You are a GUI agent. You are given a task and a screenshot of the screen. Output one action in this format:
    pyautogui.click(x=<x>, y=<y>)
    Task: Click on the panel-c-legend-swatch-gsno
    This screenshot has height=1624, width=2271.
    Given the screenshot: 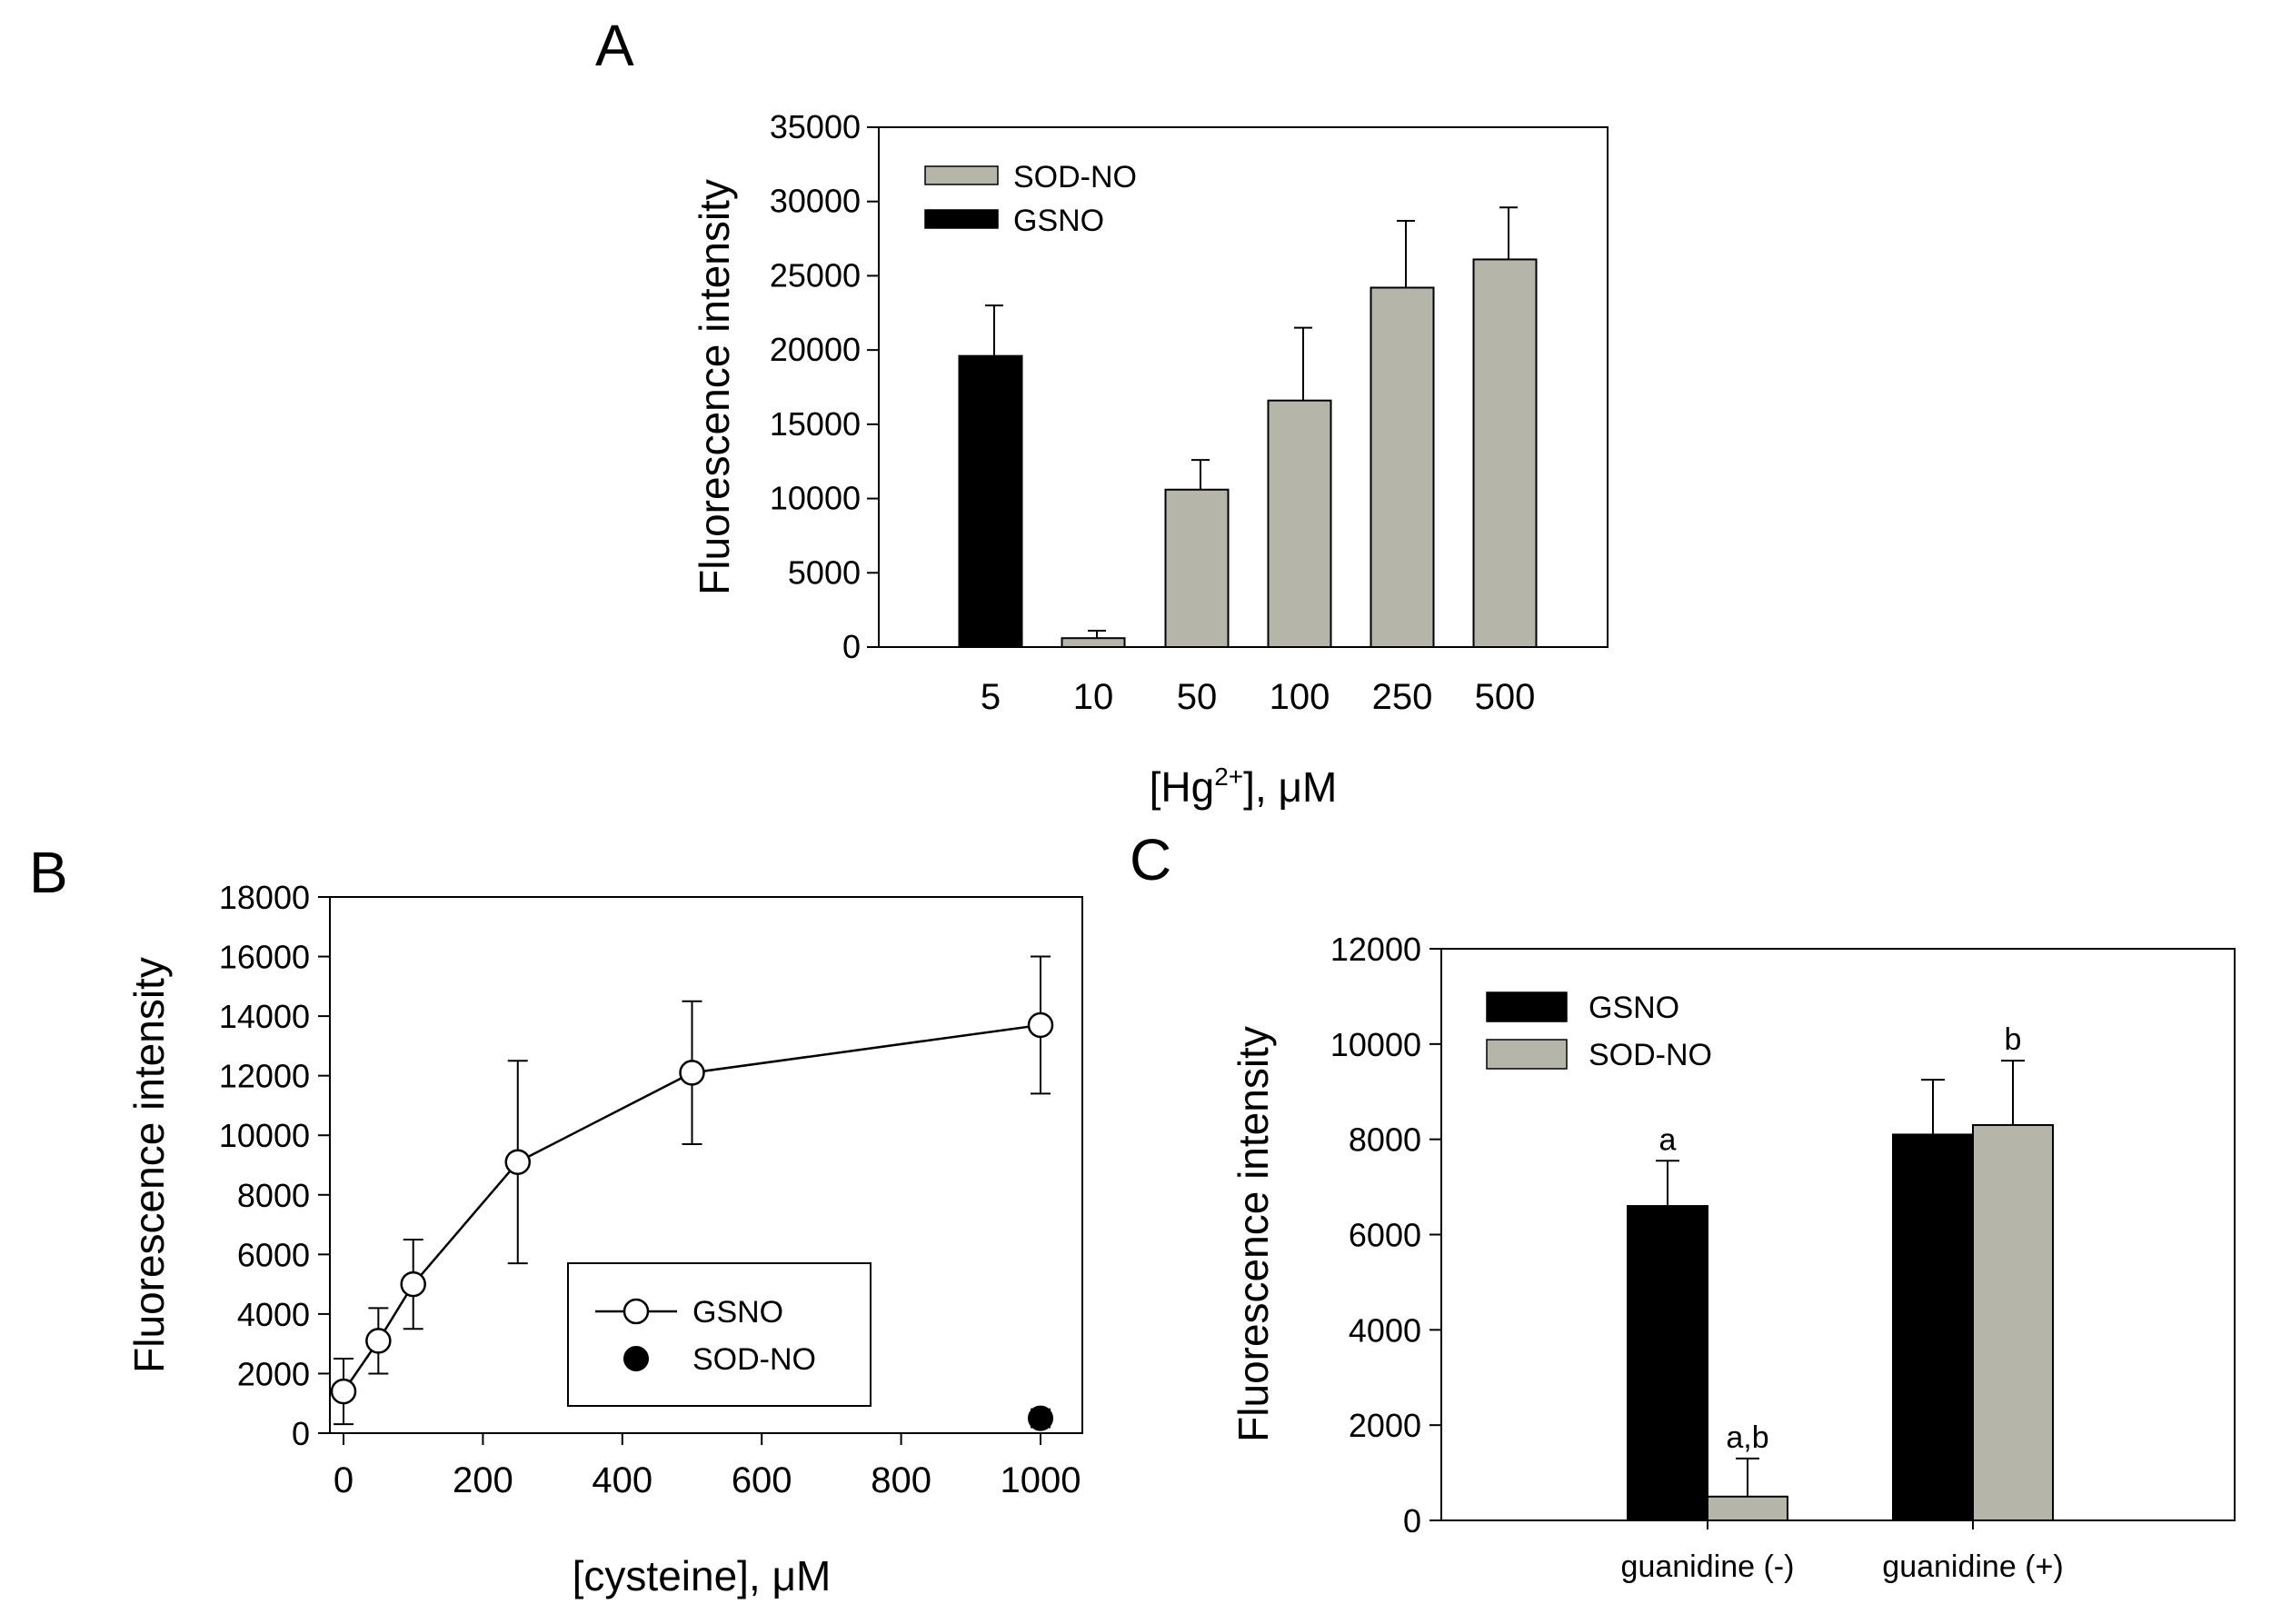 What is the action you would take?
    pyautogui.click(x=1527, y=1006)
    